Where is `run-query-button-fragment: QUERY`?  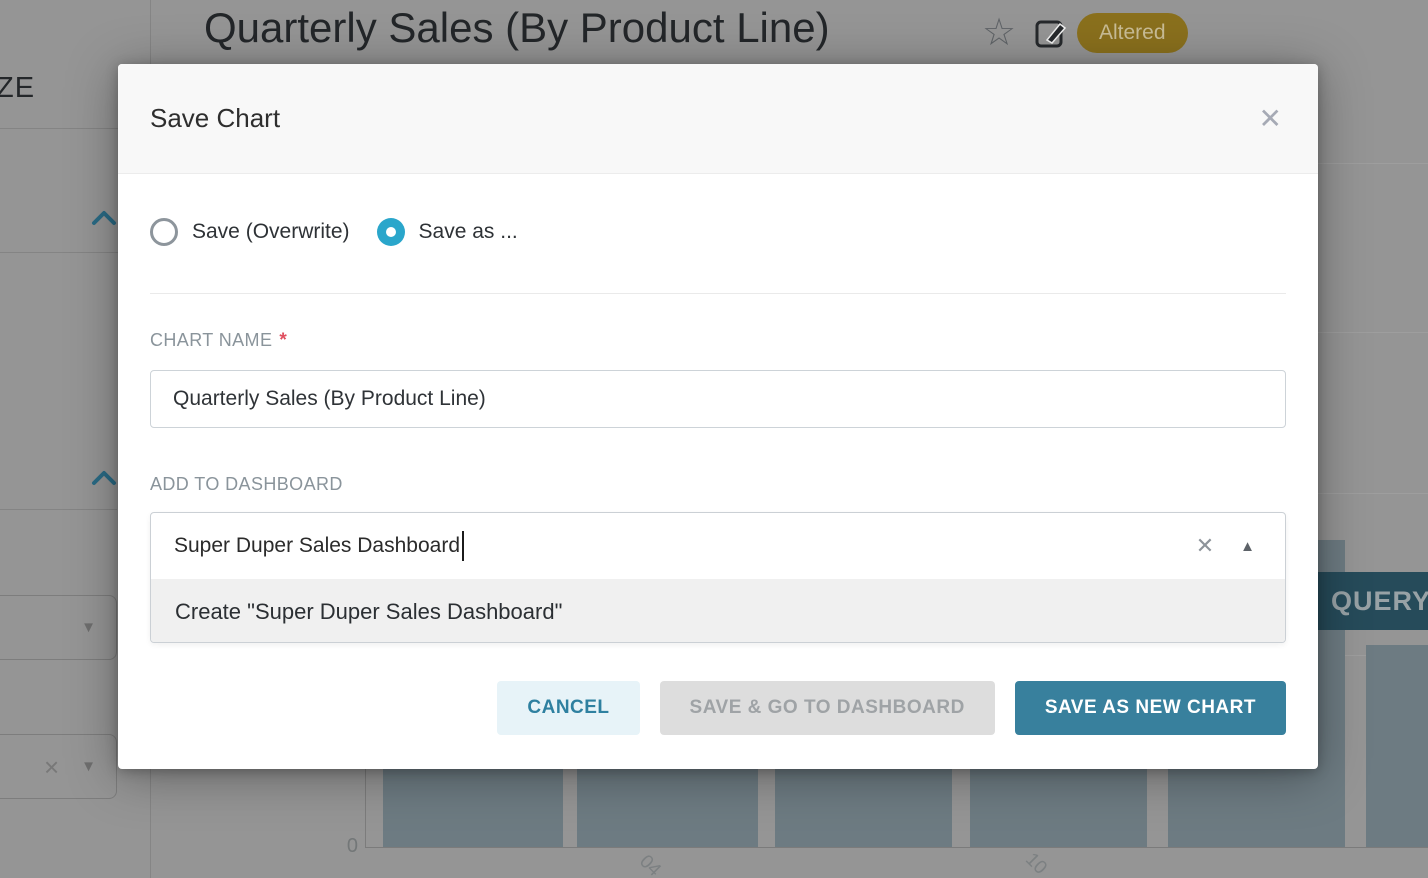
run-query-button-fragment: QUERY is located at coordinates (1373, 601).